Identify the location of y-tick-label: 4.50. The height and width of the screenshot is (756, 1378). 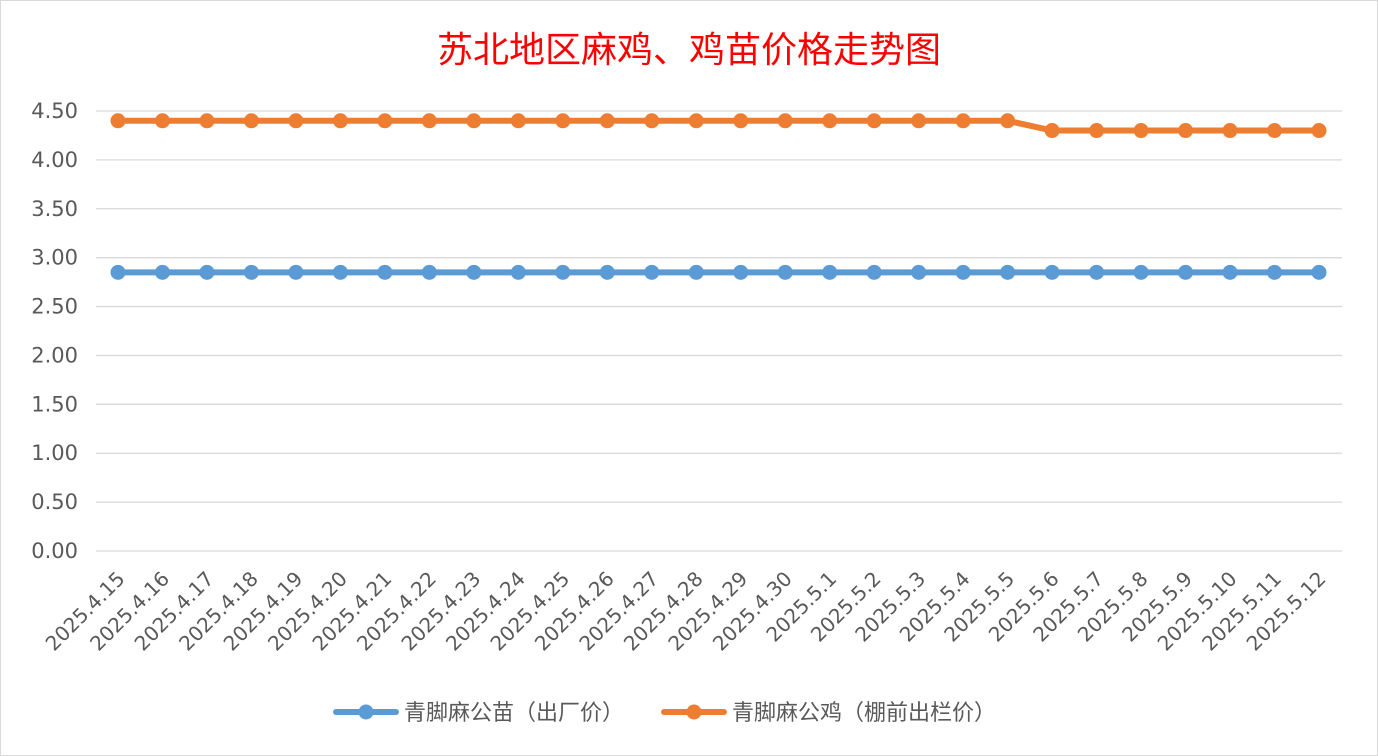
(54, 111).